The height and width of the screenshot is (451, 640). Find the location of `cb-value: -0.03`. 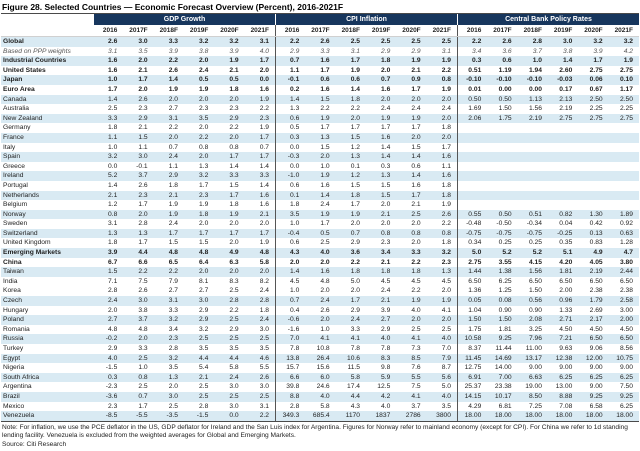

cb-value: -0.03 is located at coordinates (565, 80).